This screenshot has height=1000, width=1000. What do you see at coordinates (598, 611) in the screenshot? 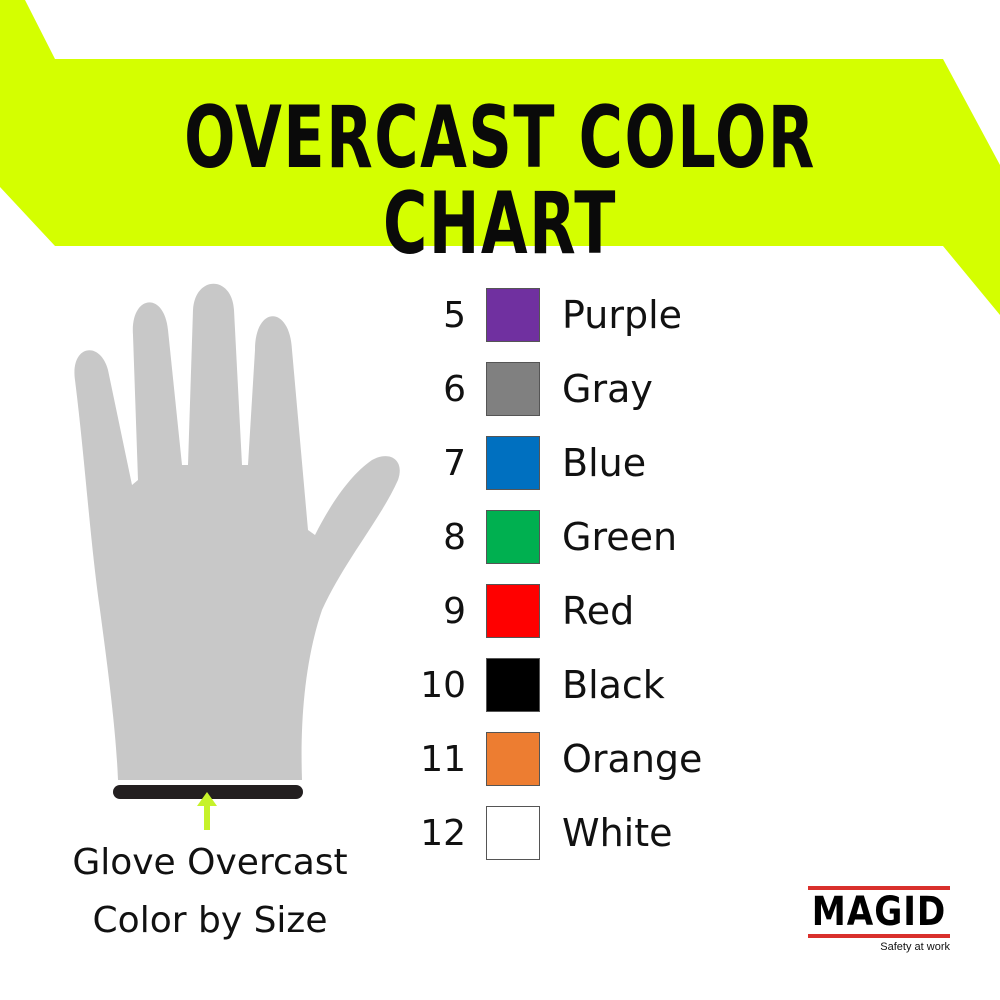
I see `color-name: Red` at bounding box center [598, 611].